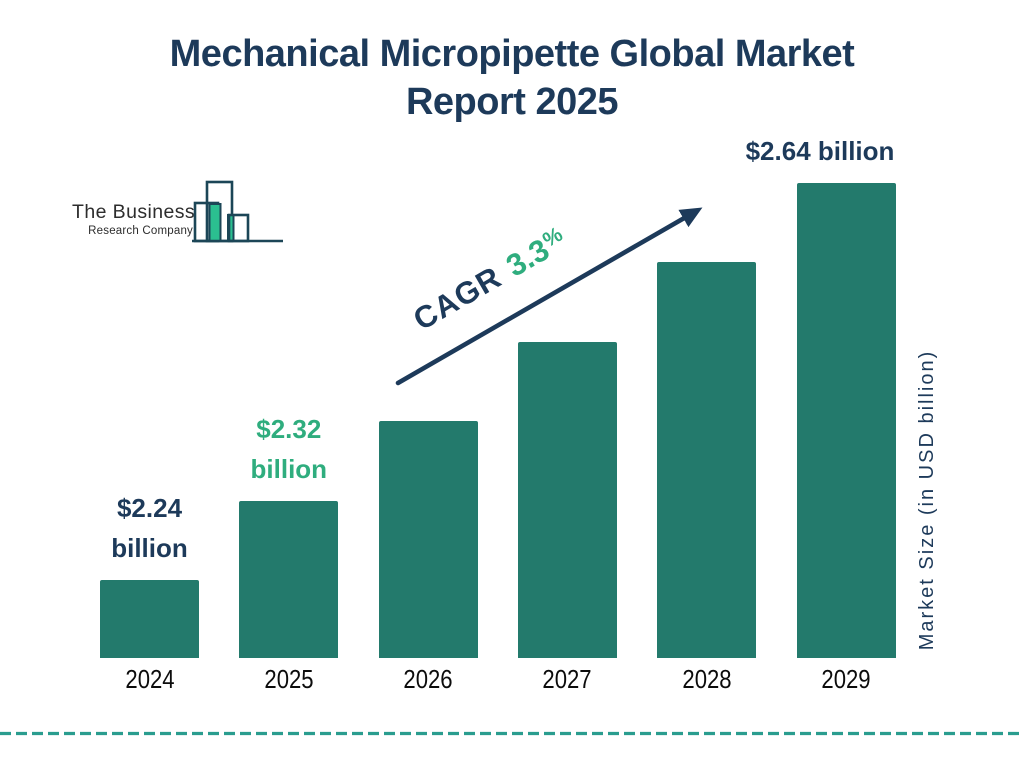  I want to click on bottom-dashed-line, so click(512, 733).